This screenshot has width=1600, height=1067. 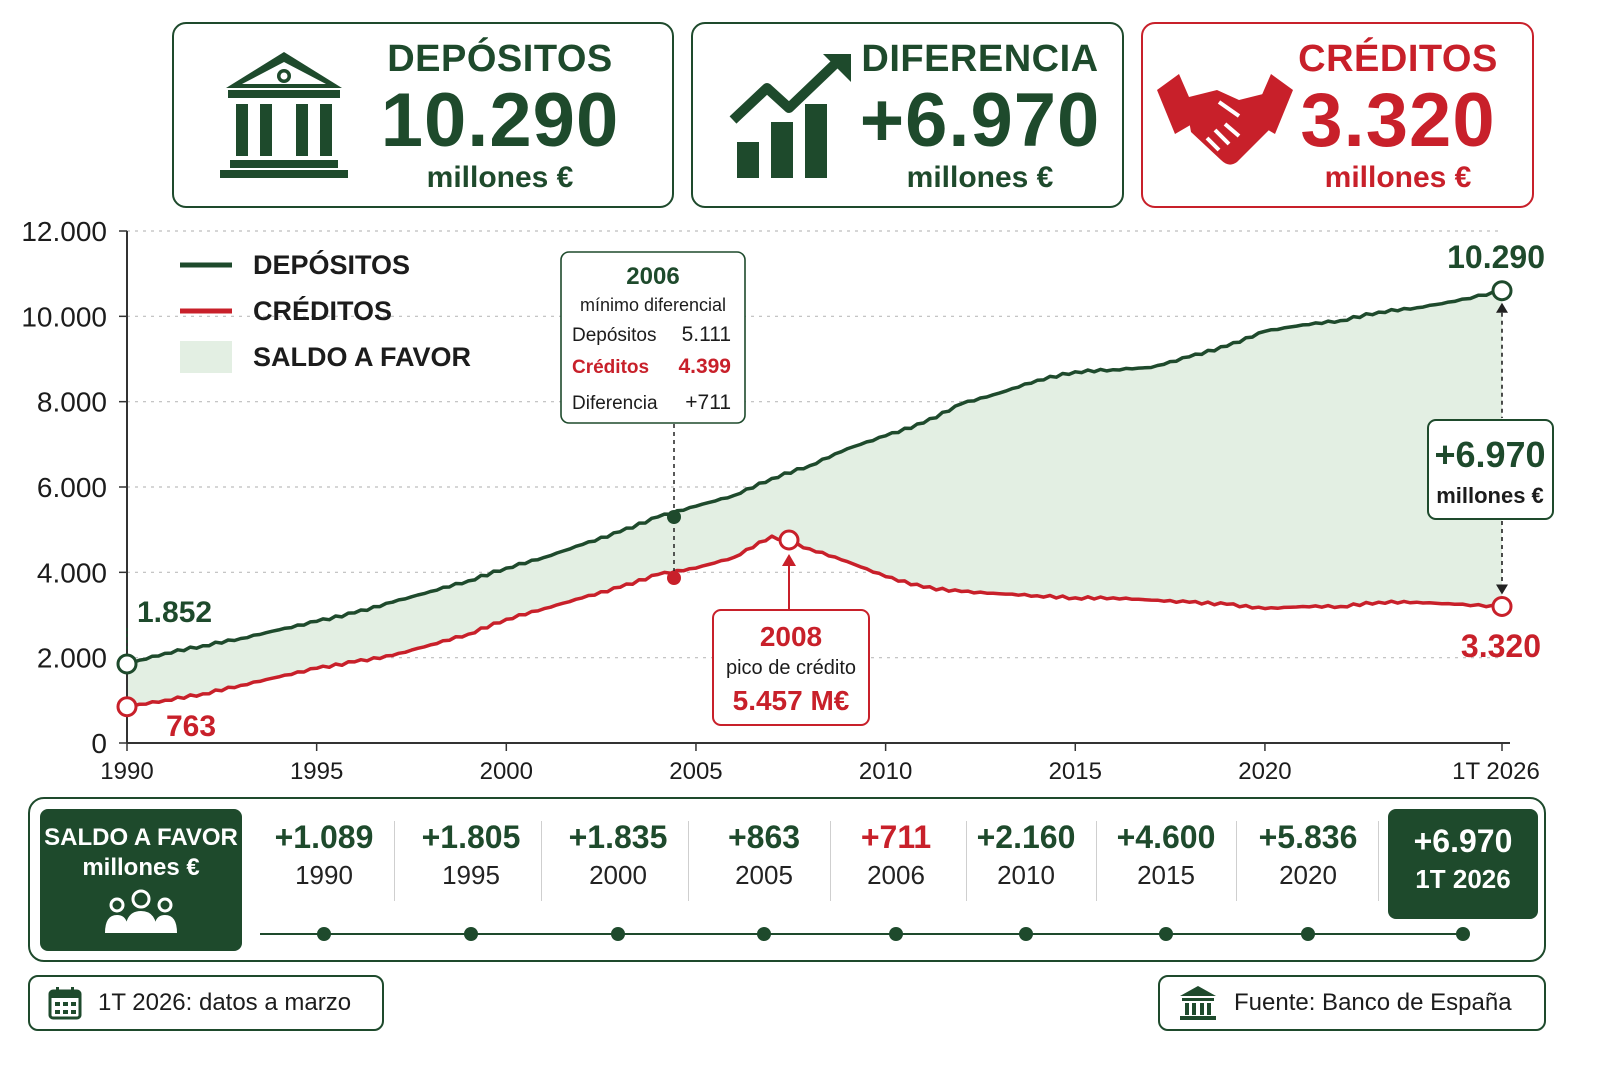 What do you see at coordinates (72, 658) in the screenshot?
I see `y-tick-label: 2.000` at bounding box center [72, 658].